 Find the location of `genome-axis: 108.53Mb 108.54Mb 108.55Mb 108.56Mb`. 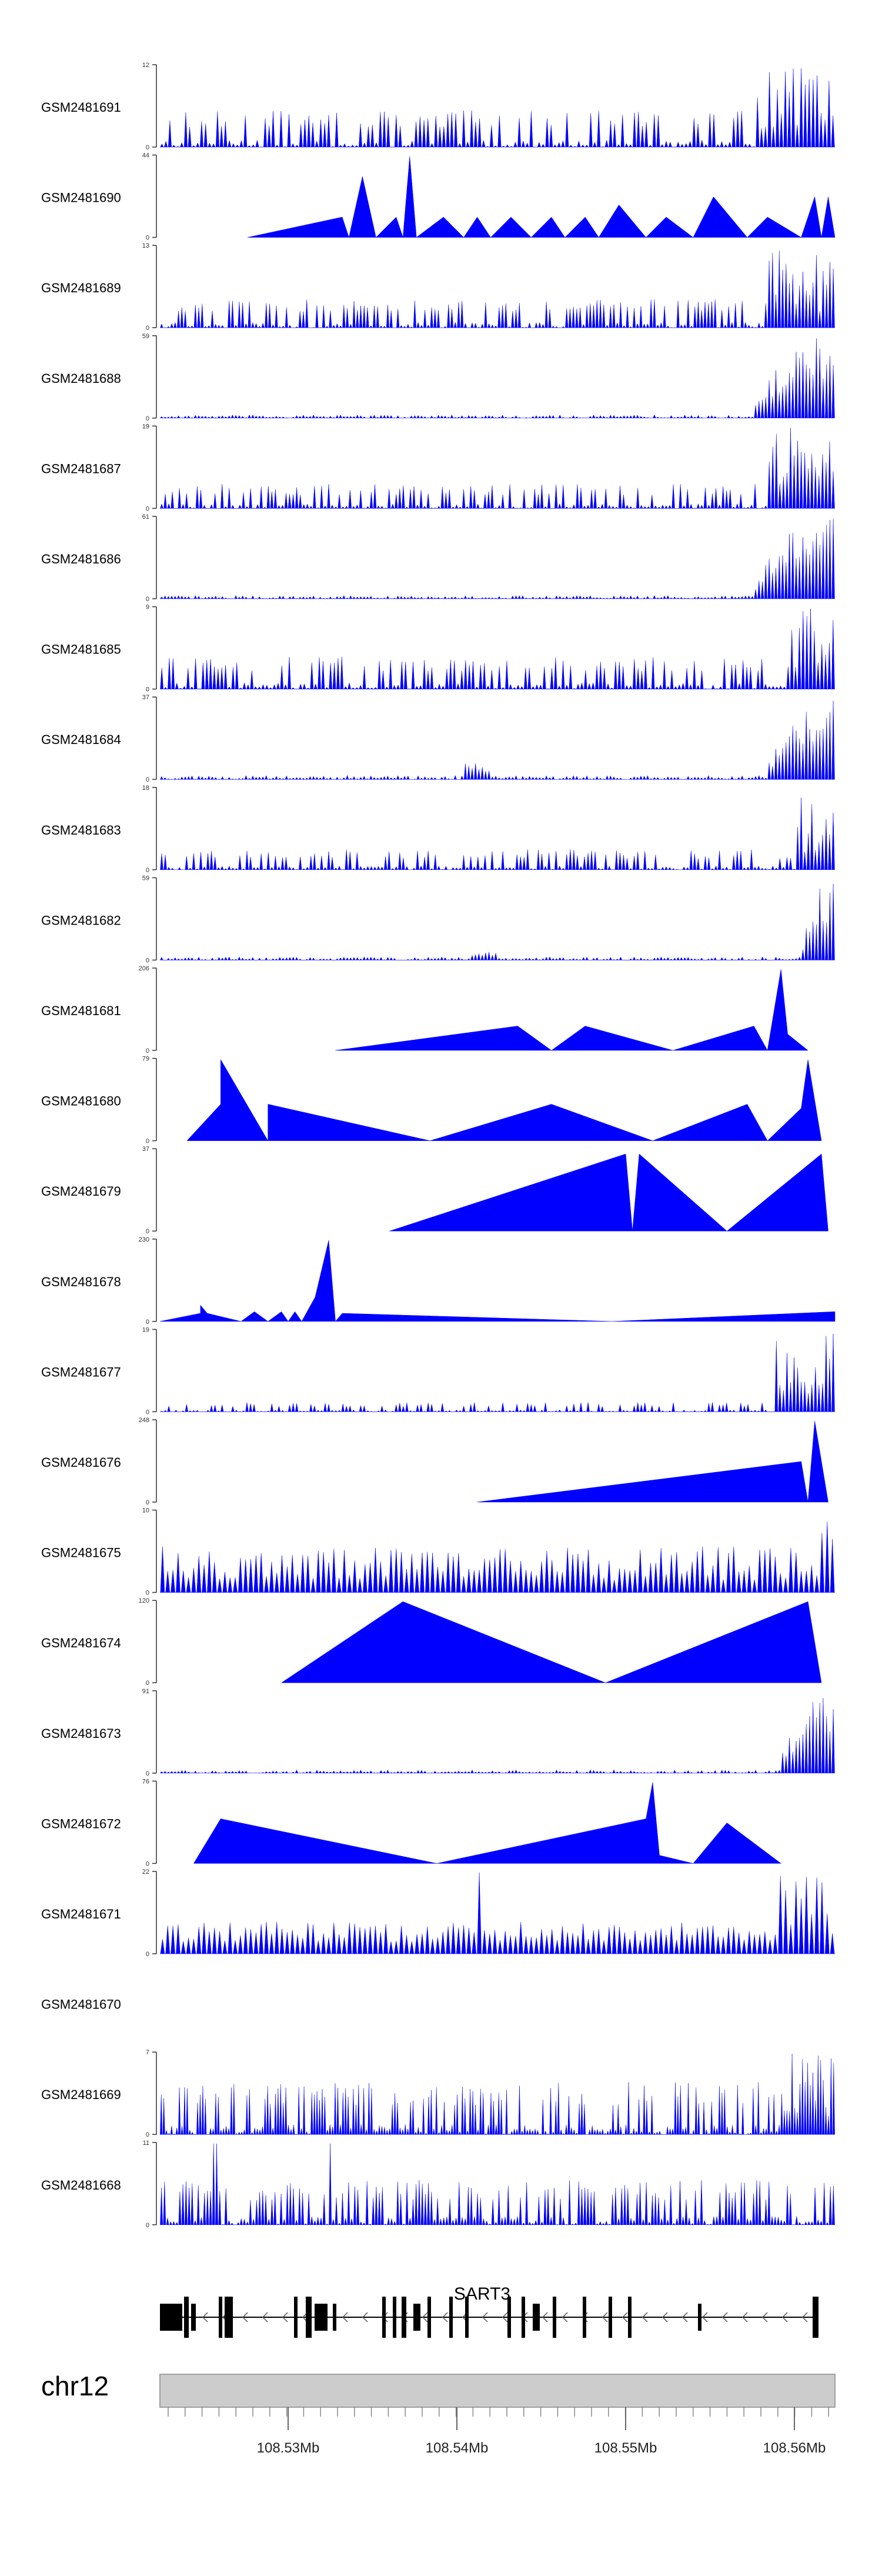

genome-axis: 108.53Mb 108.54Mb 108.55Mb 108.56Mb is located at coordinates (498, 2431).